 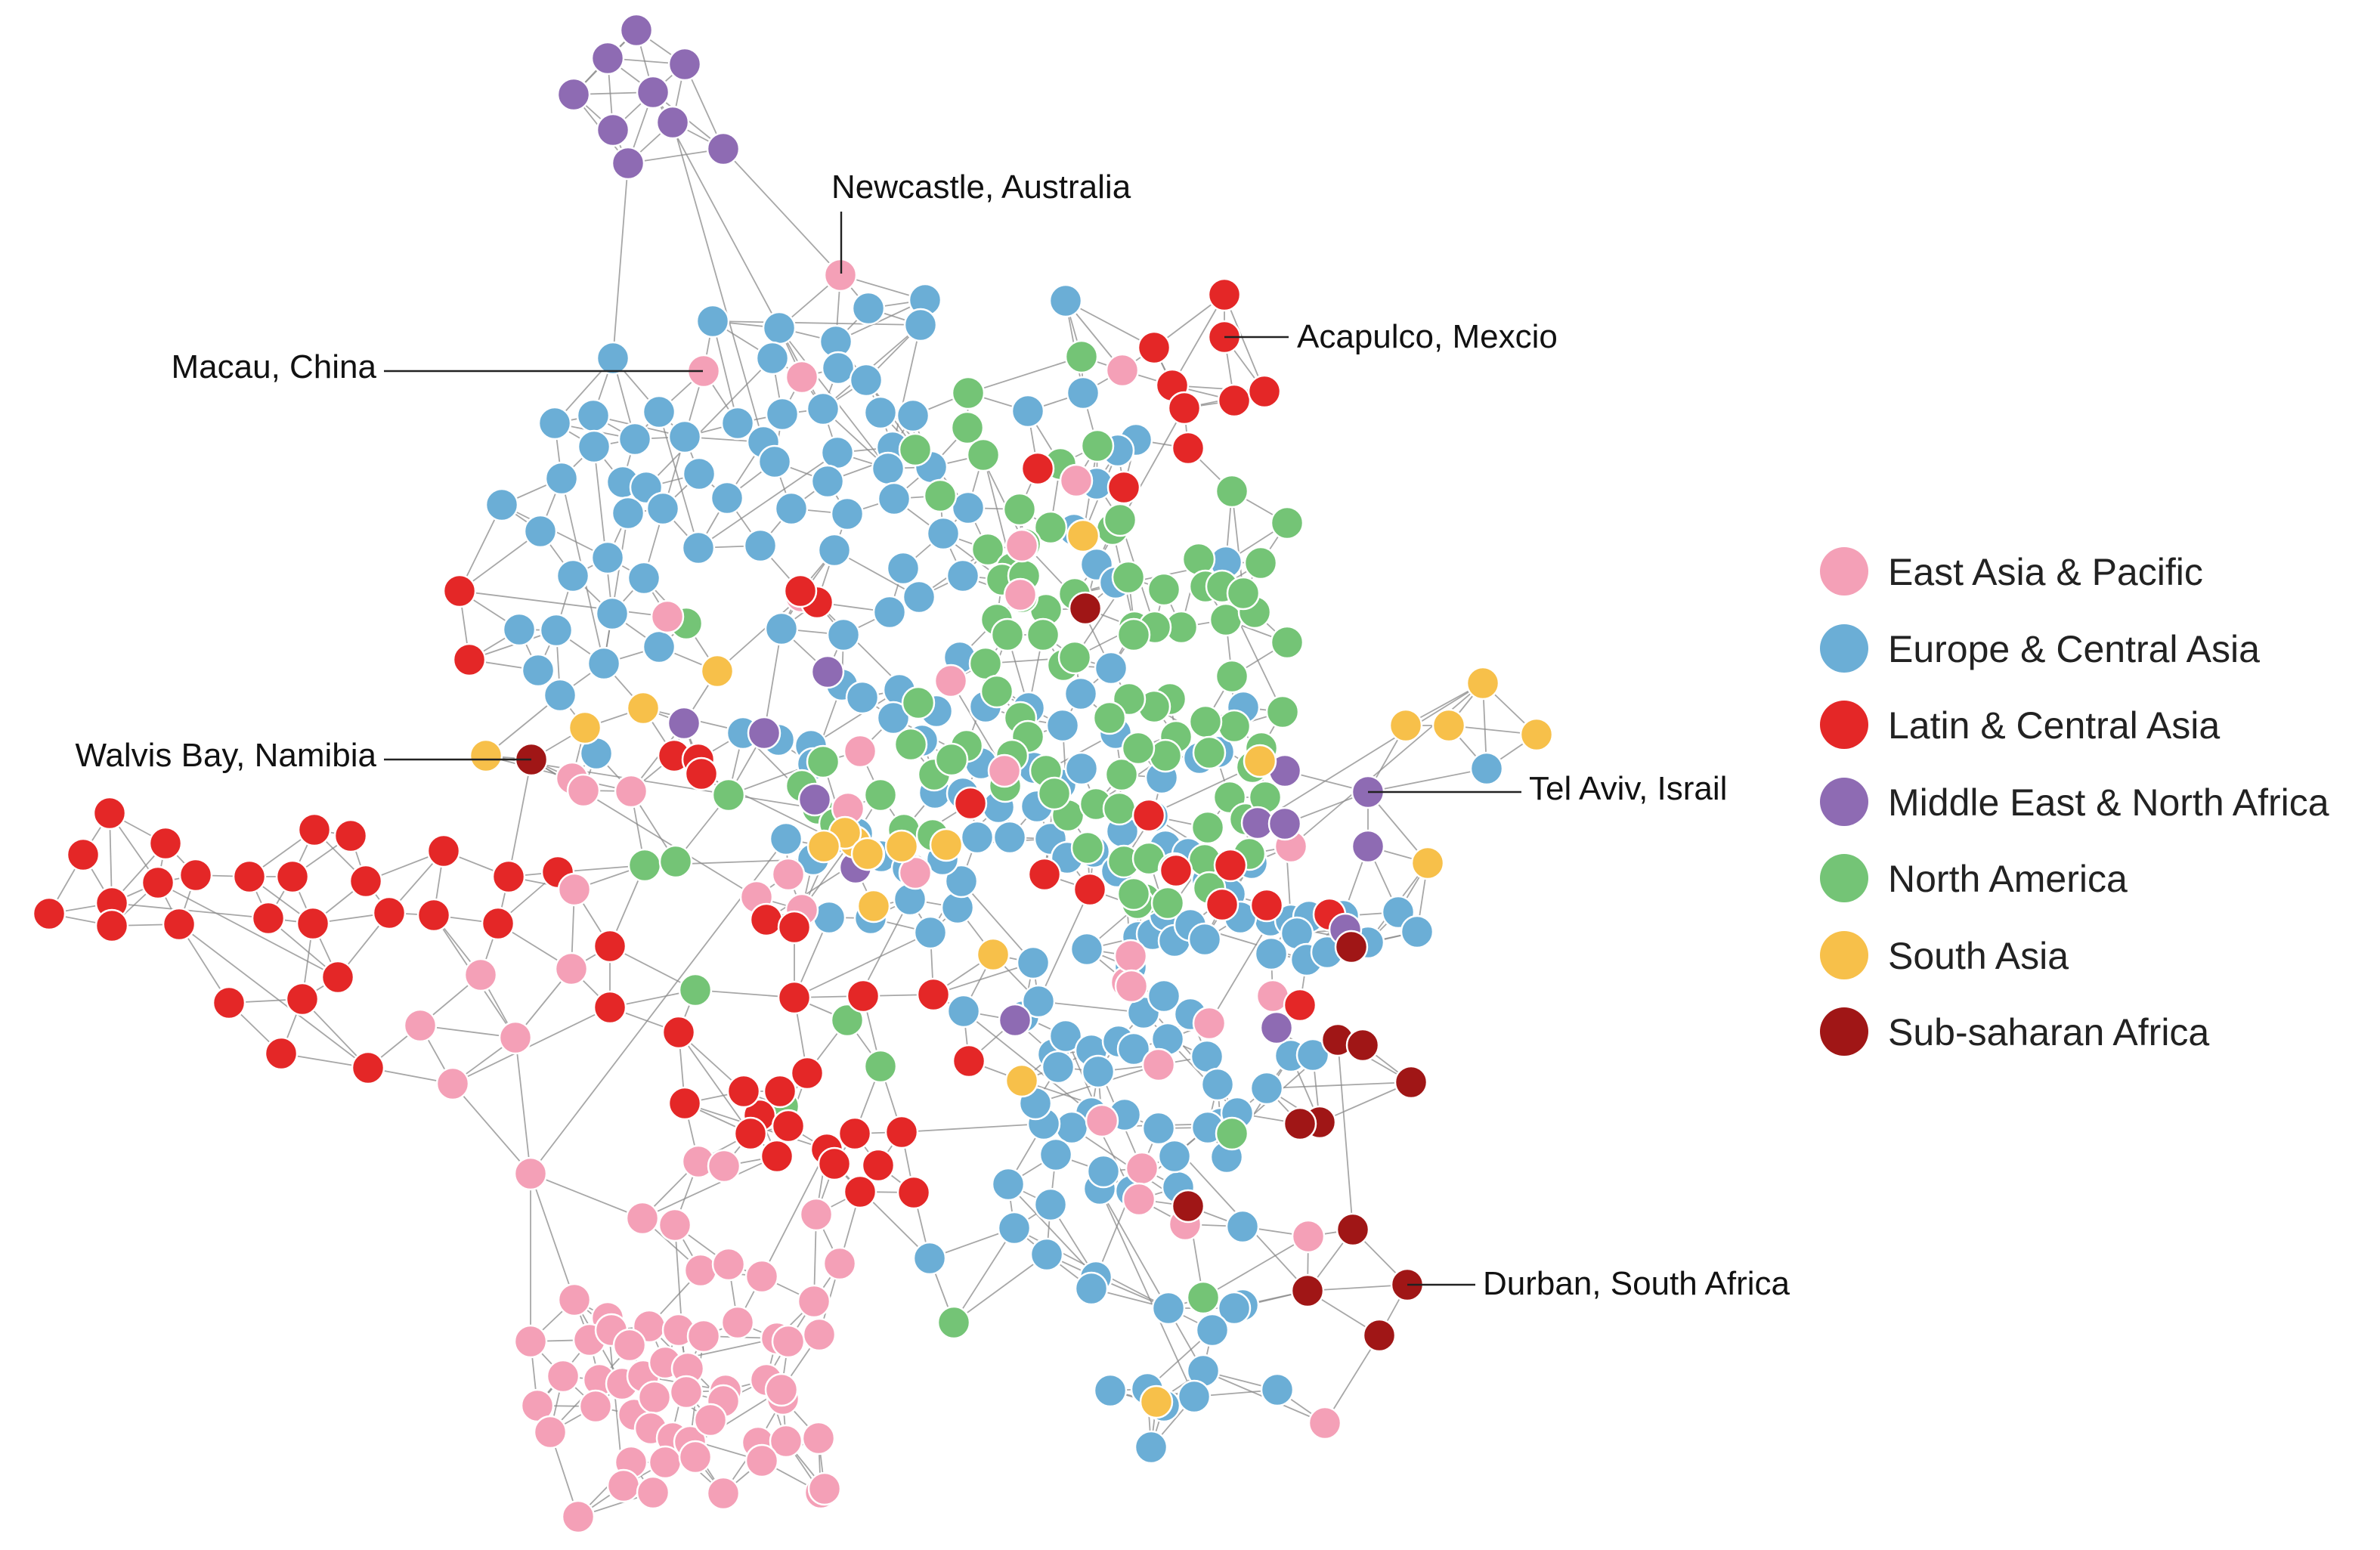 I want to click on legend-swatch, so click(x=1844, y=571).